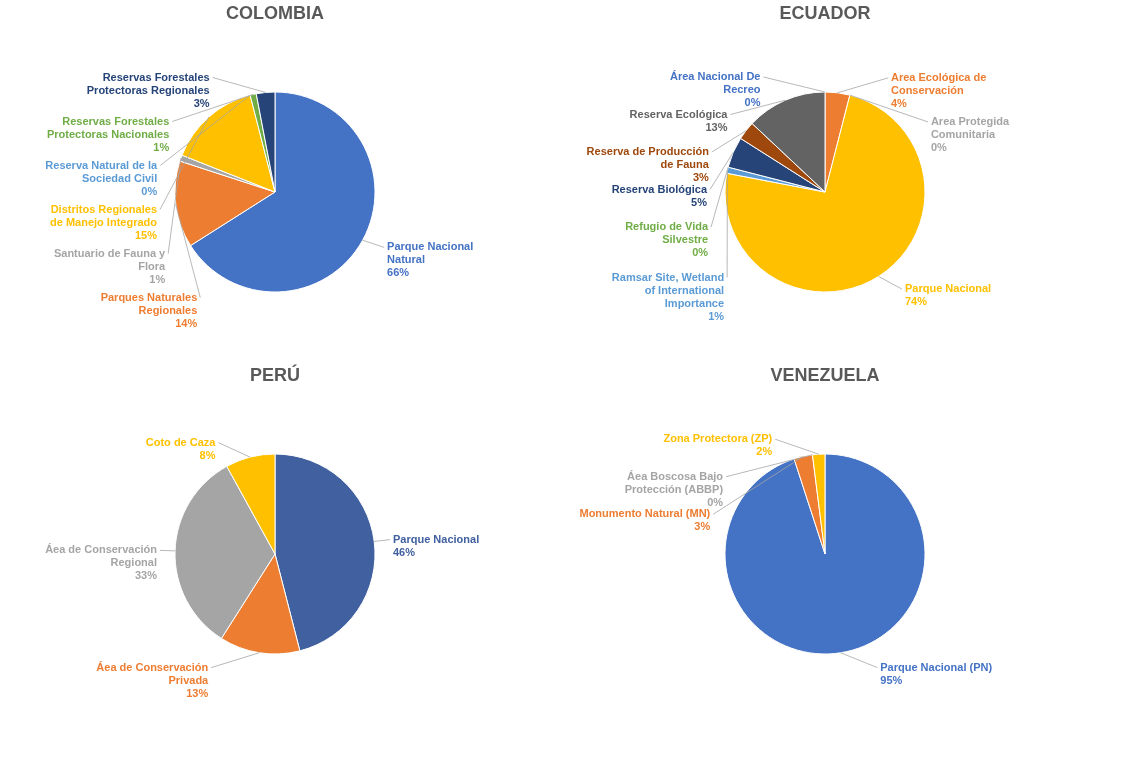 The width and height of the screenshot is (1140, 783). What do you see at coordinates (181, 441) in the screenshot?
I see `slice-label: Coto de Caza` at bounding box center [181, 441].